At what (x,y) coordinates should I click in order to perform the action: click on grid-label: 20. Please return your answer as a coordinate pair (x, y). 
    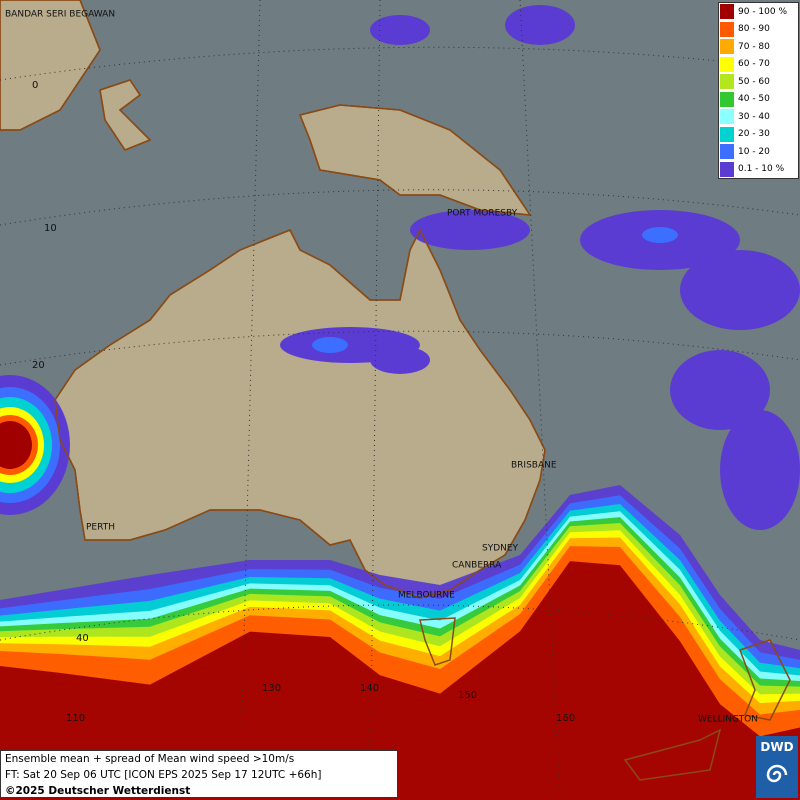
    Looking at the image, I should click on (38, 365).